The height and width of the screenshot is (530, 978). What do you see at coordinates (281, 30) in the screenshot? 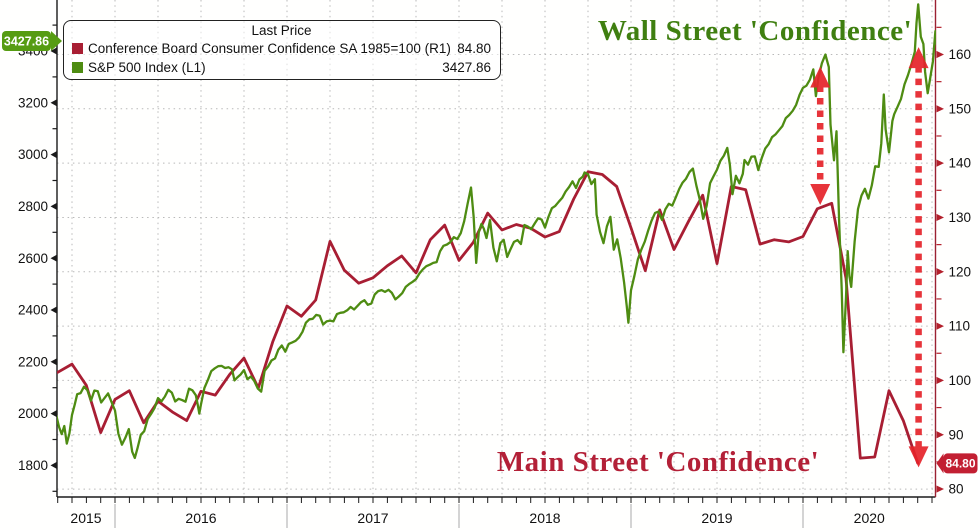
I see `legend-title: Last Price` at bounding box center [281, 30].